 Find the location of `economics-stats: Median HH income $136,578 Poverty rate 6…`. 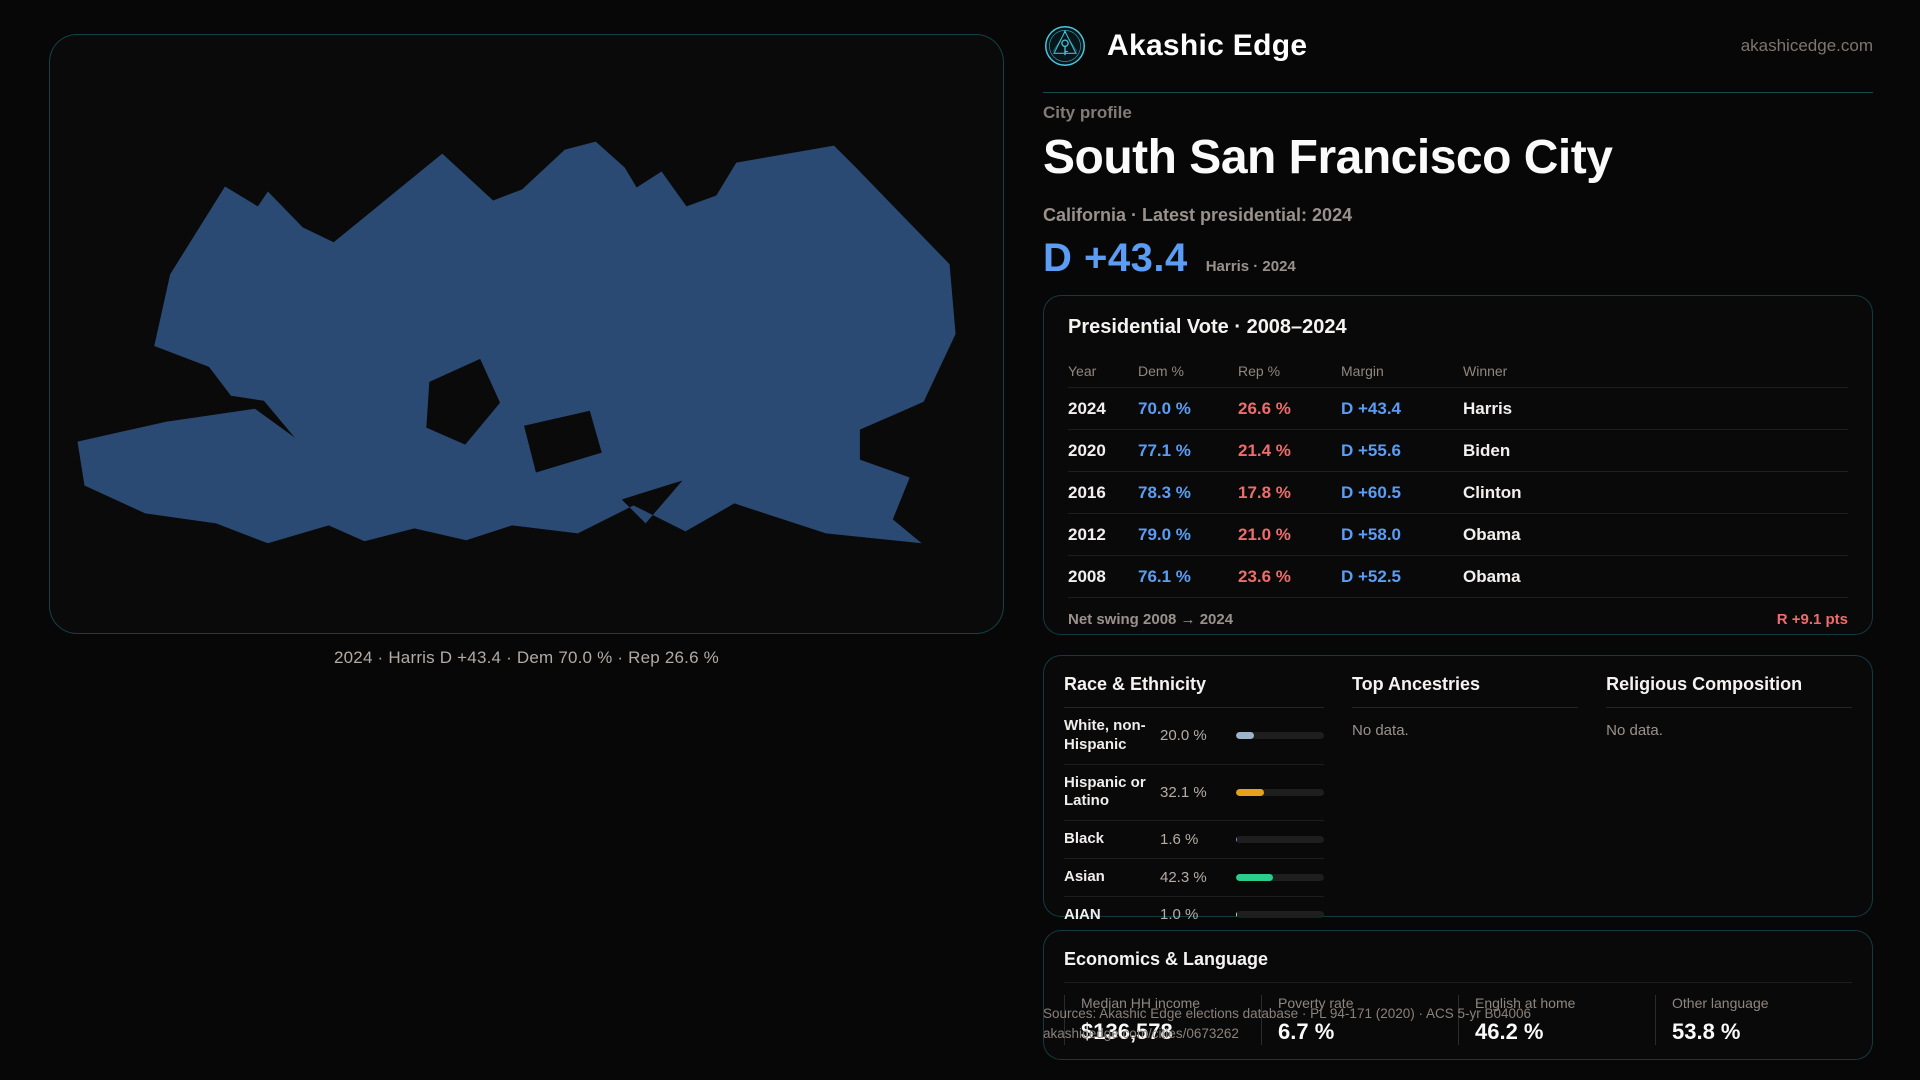

economics-stats: Median HH income $136,578 Poverty rate 6… is located at coordinates (1458, 1020).